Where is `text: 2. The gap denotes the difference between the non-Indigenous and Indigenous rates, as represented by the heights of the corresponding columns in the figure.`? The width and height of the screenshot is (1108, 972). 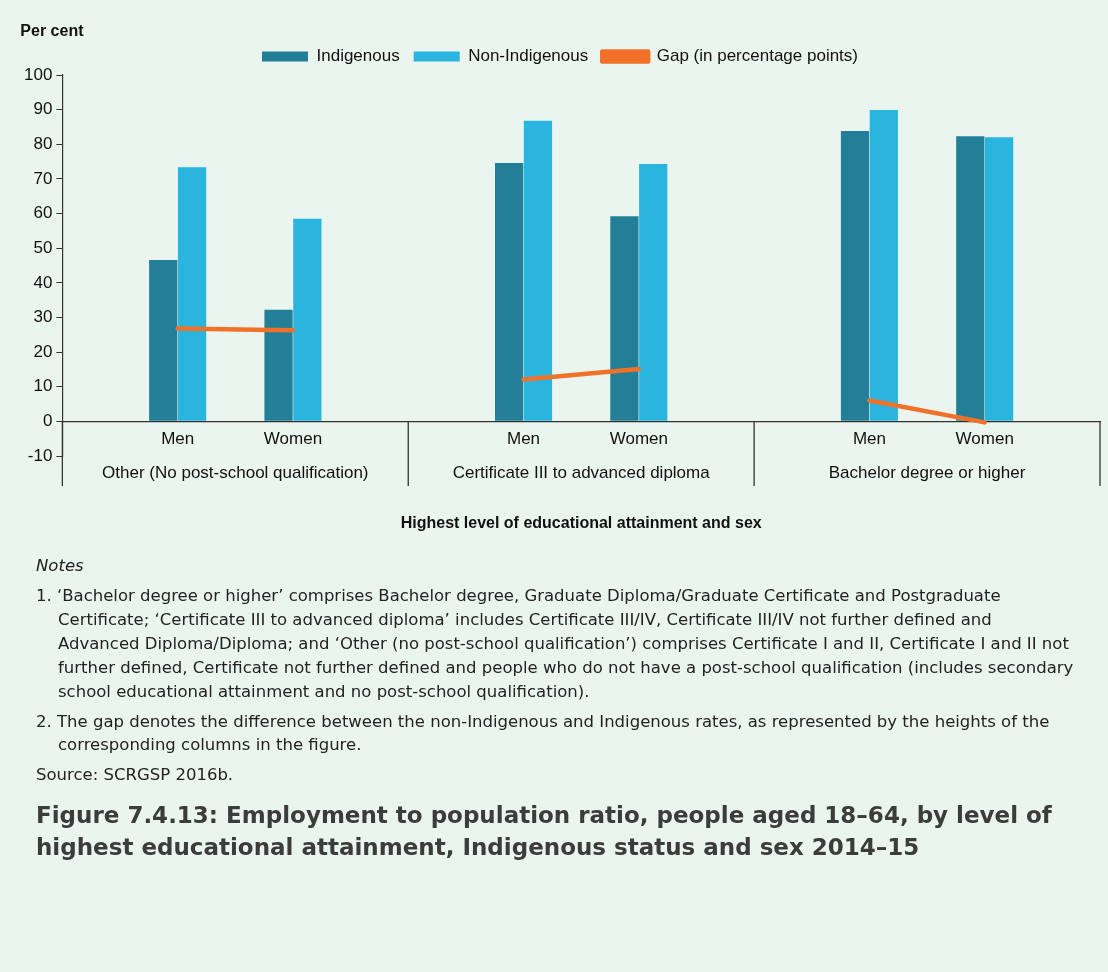
text: 2. The gap denotes the difference between the non-Indigenous and Indigenous rates, as represented by the heights of the corresponding columns in the figure. is located at coordinates (543, 733).